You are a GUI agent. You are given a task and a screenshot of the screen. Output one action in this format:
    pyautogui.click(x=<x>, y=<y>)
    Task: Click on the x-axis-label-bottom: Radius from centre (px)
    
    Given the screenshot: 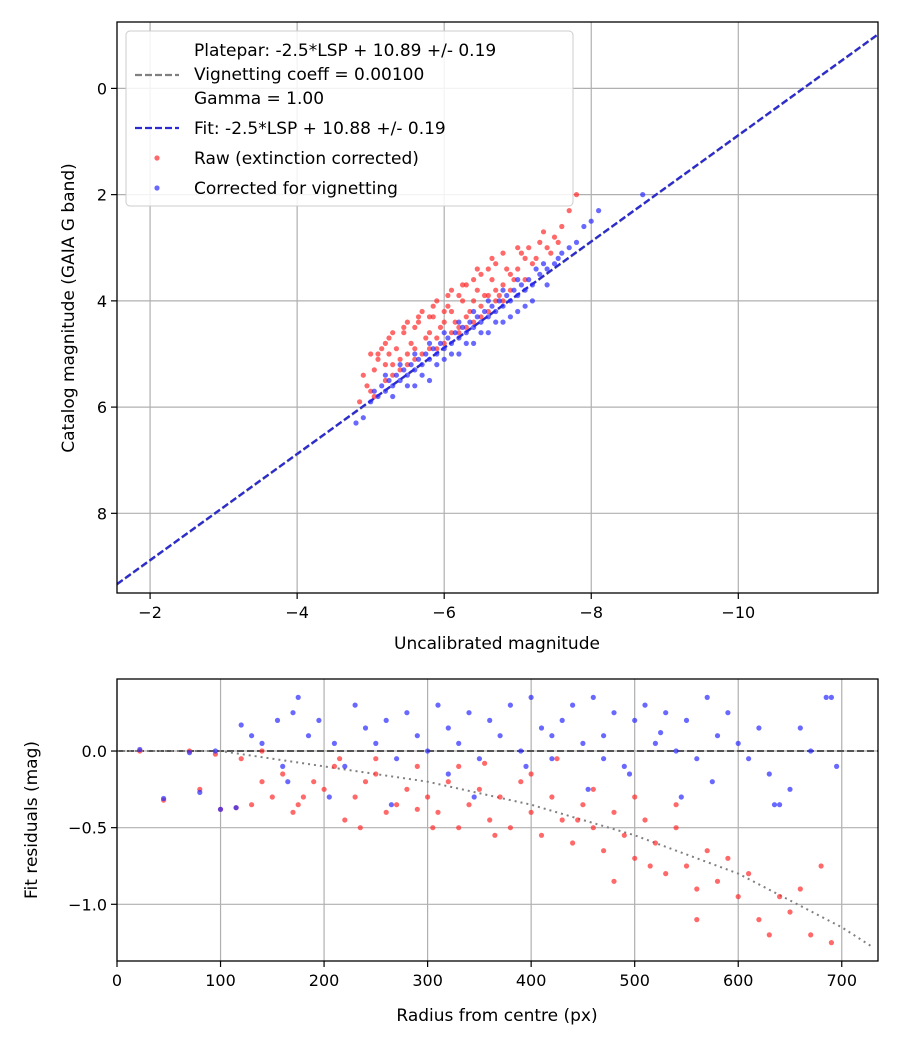 What is the action you would take?
    pyautogui.click(x=496, y=1016)
    